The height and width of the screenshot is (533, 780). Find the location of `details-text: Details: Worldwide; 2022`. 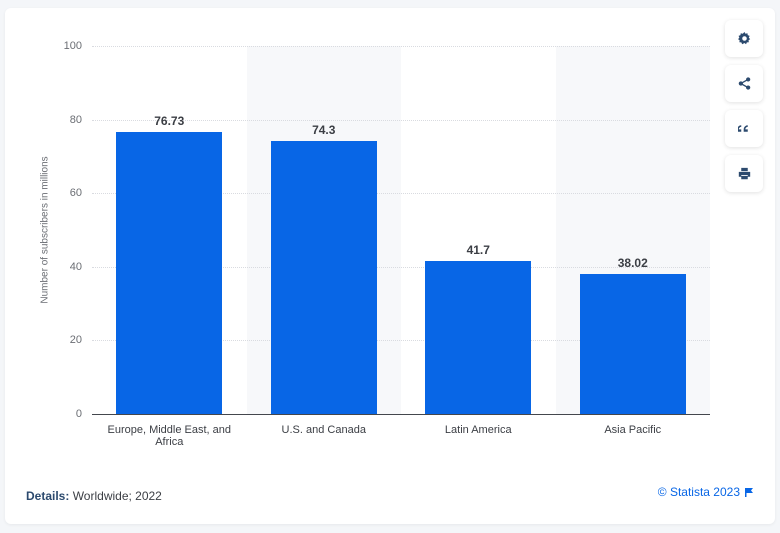

details-text: Details: Worldwide; 2022 is located at coordinates (94, 496).